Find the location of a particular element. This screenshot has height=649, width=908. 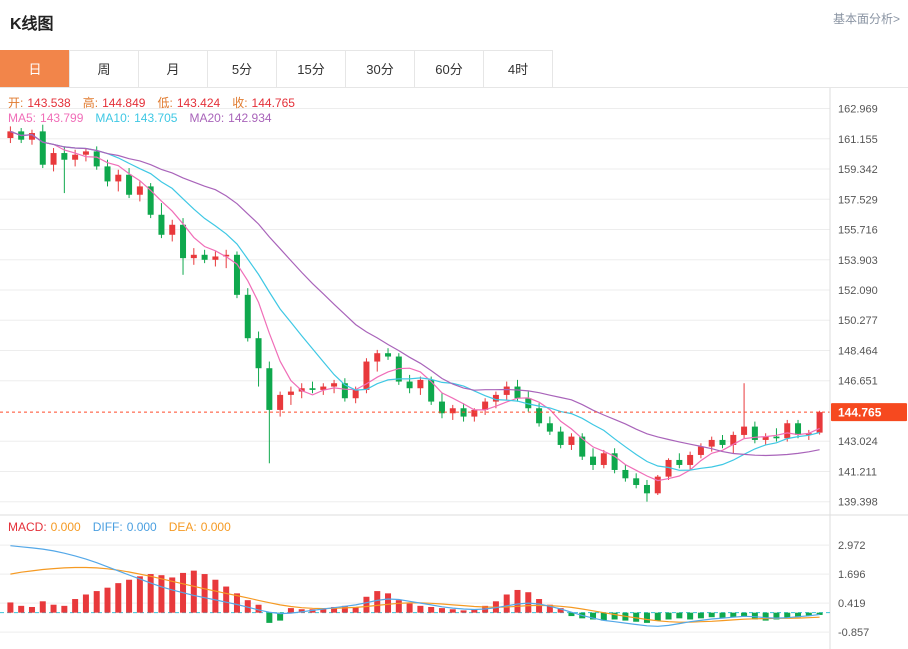

main-axis-label: 159.342 is located at coordinates (858, 170).